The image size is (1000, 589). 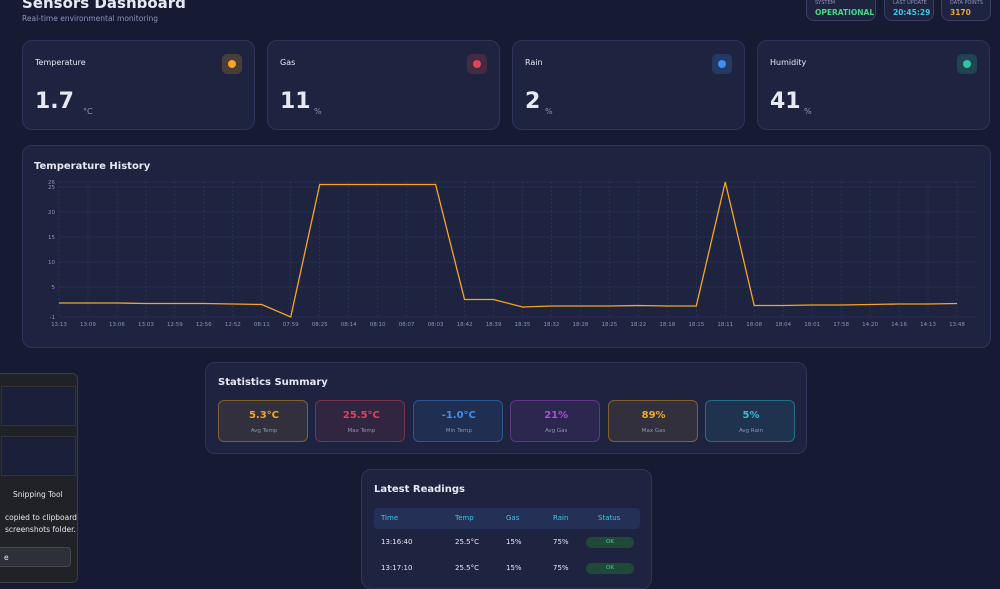 What do you see at coordinates (754, 325) in the screenshot?
I see `x-tick-label: 18:08` at bounding box center [754, 325].